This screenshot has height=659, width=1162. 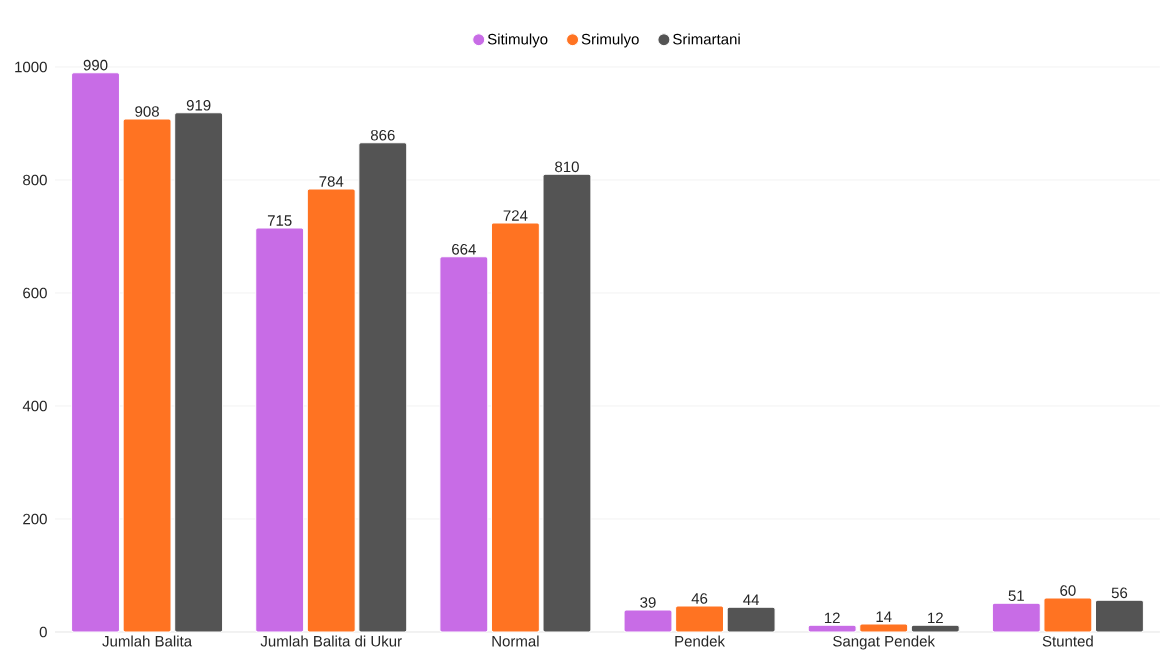 What do you see at coordinates (34, 406) in the screenshot?
I see `y-tick-label: 400` at bounding box center [34, 406].